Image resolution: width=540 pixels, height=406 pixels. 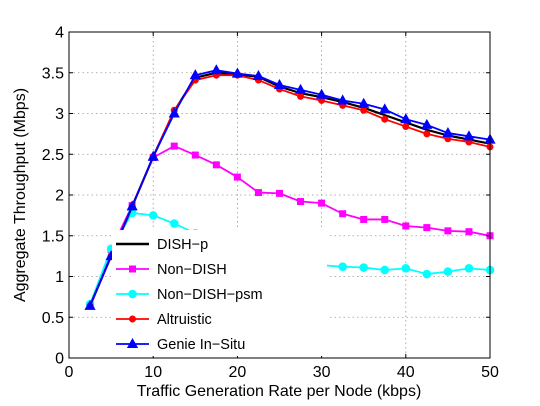 What do you see at coordinates (490, 372) in the screenshot?
I see `x-tick-label: 50` at bounding box center [490, 372].